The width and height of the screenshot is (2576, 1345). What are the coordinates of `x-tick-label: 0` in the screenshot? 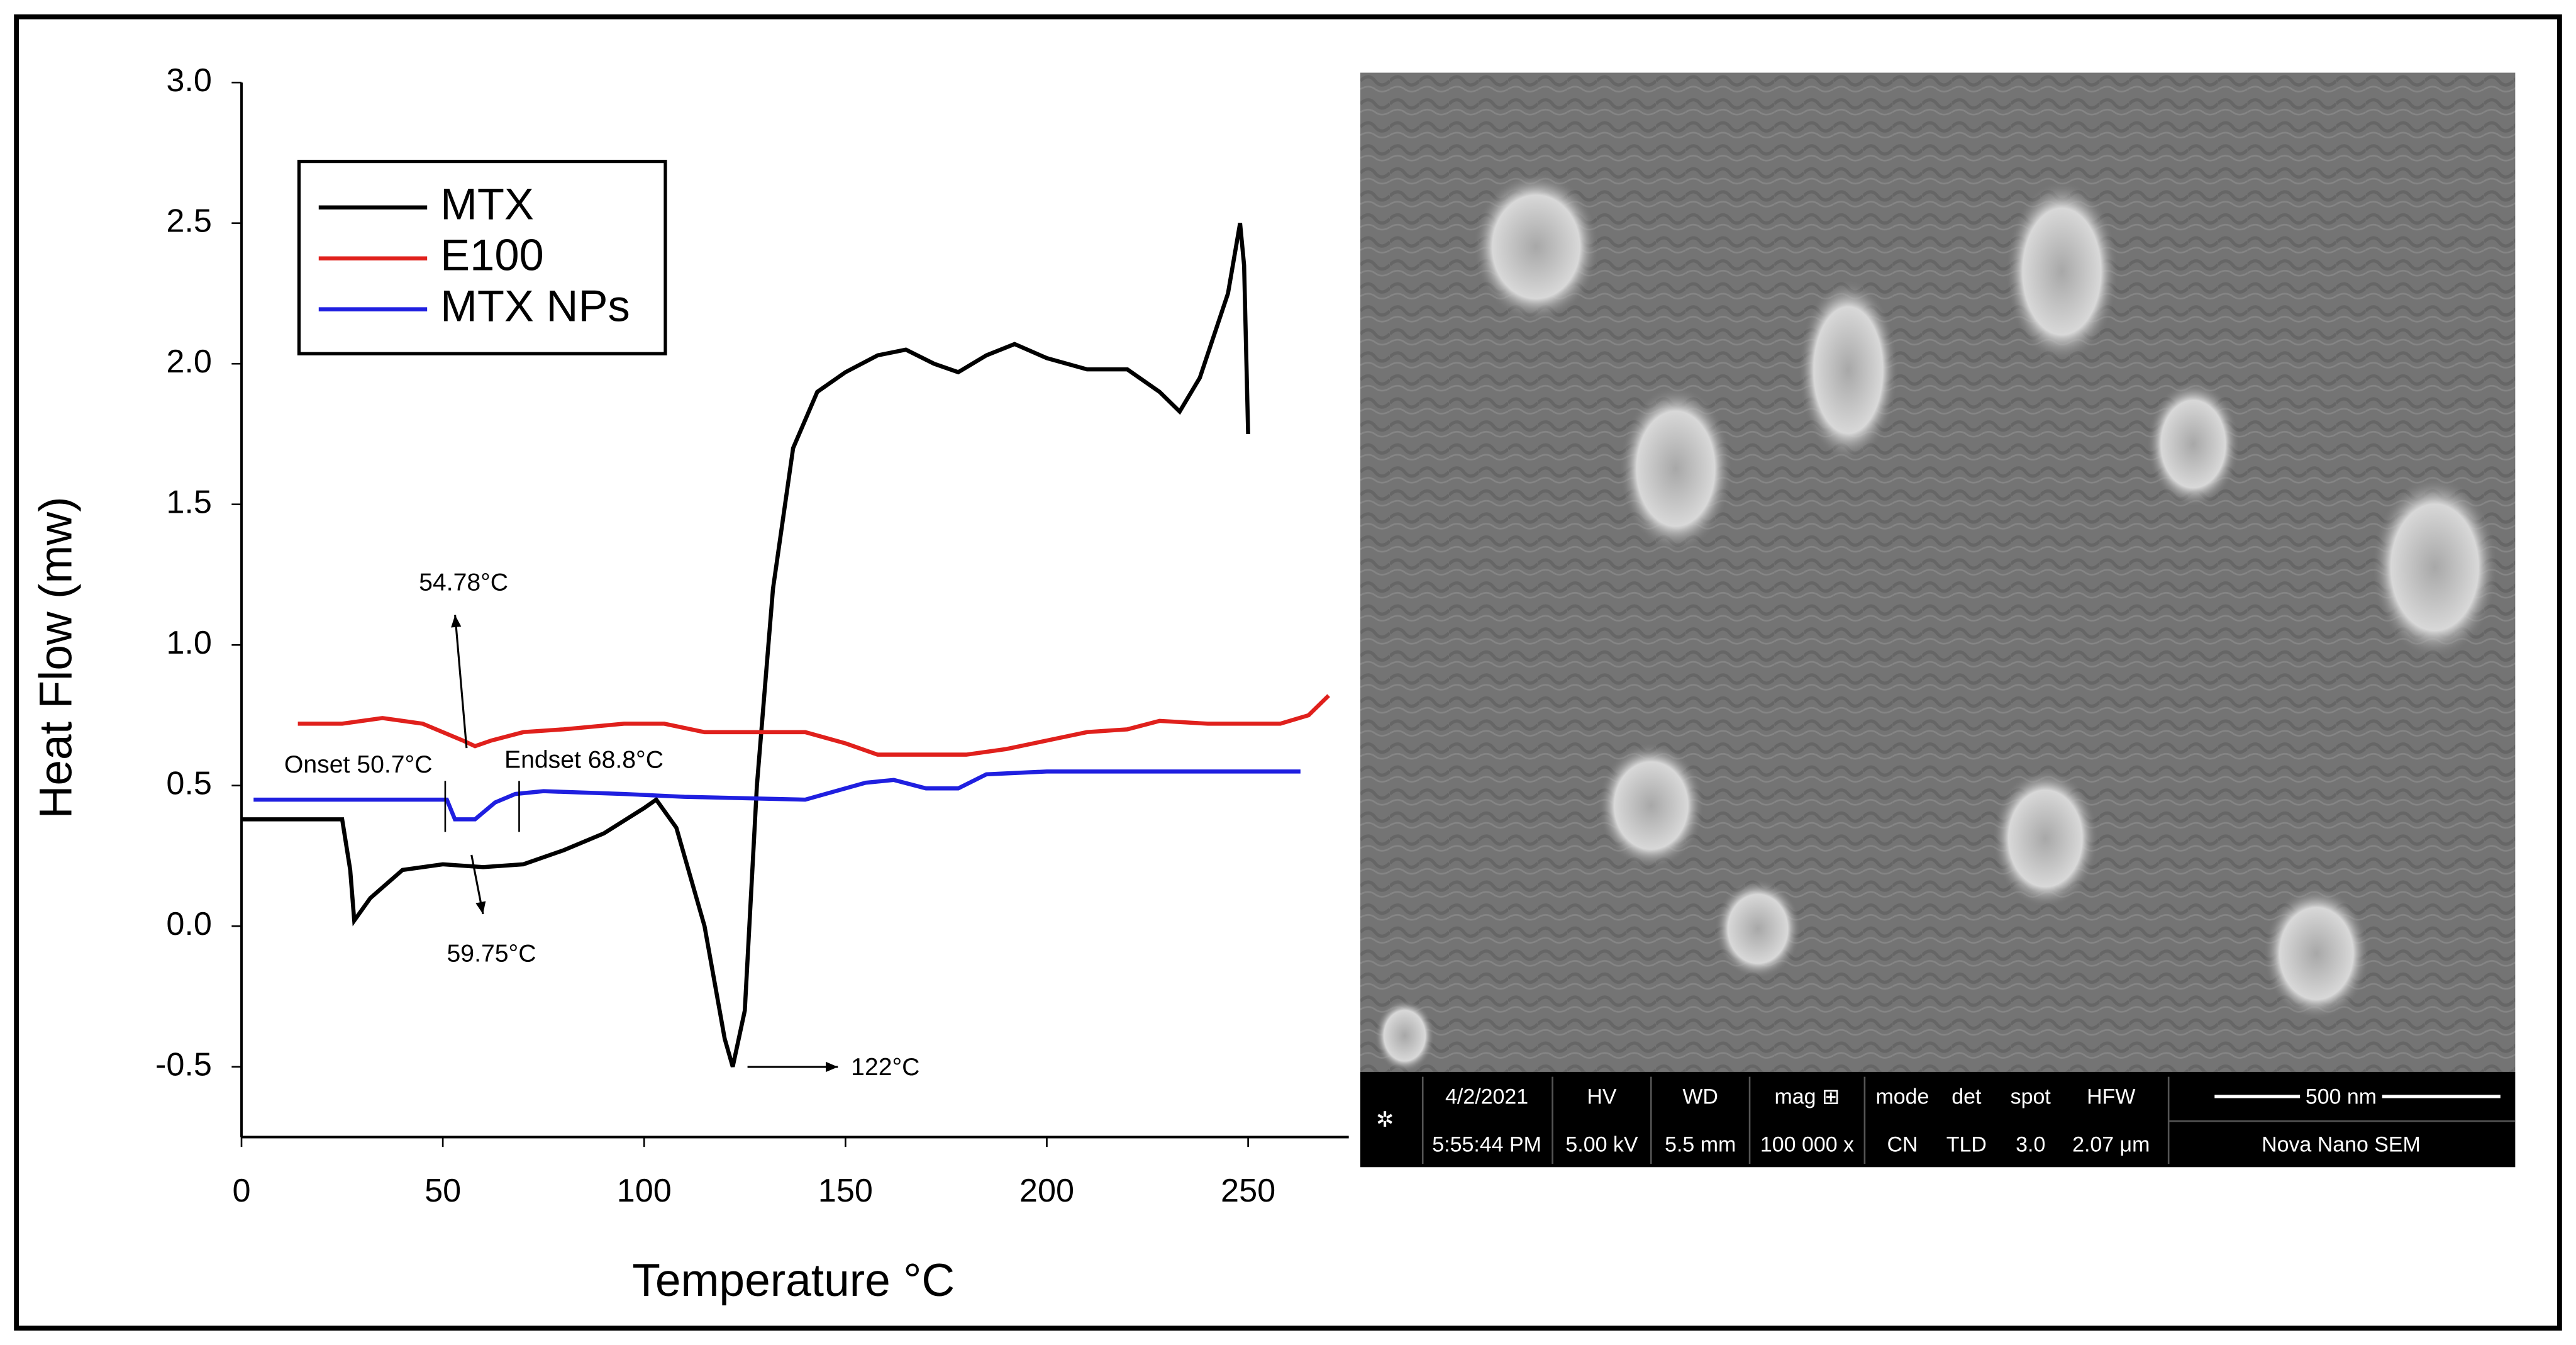 It's located at (241, 1191).